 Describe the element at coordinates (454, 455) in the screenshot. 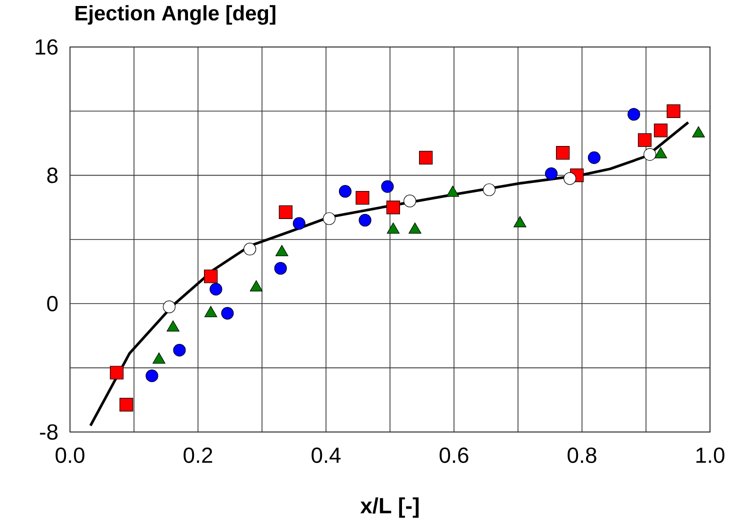

I see `x-tick-label: 0.6` at that location.